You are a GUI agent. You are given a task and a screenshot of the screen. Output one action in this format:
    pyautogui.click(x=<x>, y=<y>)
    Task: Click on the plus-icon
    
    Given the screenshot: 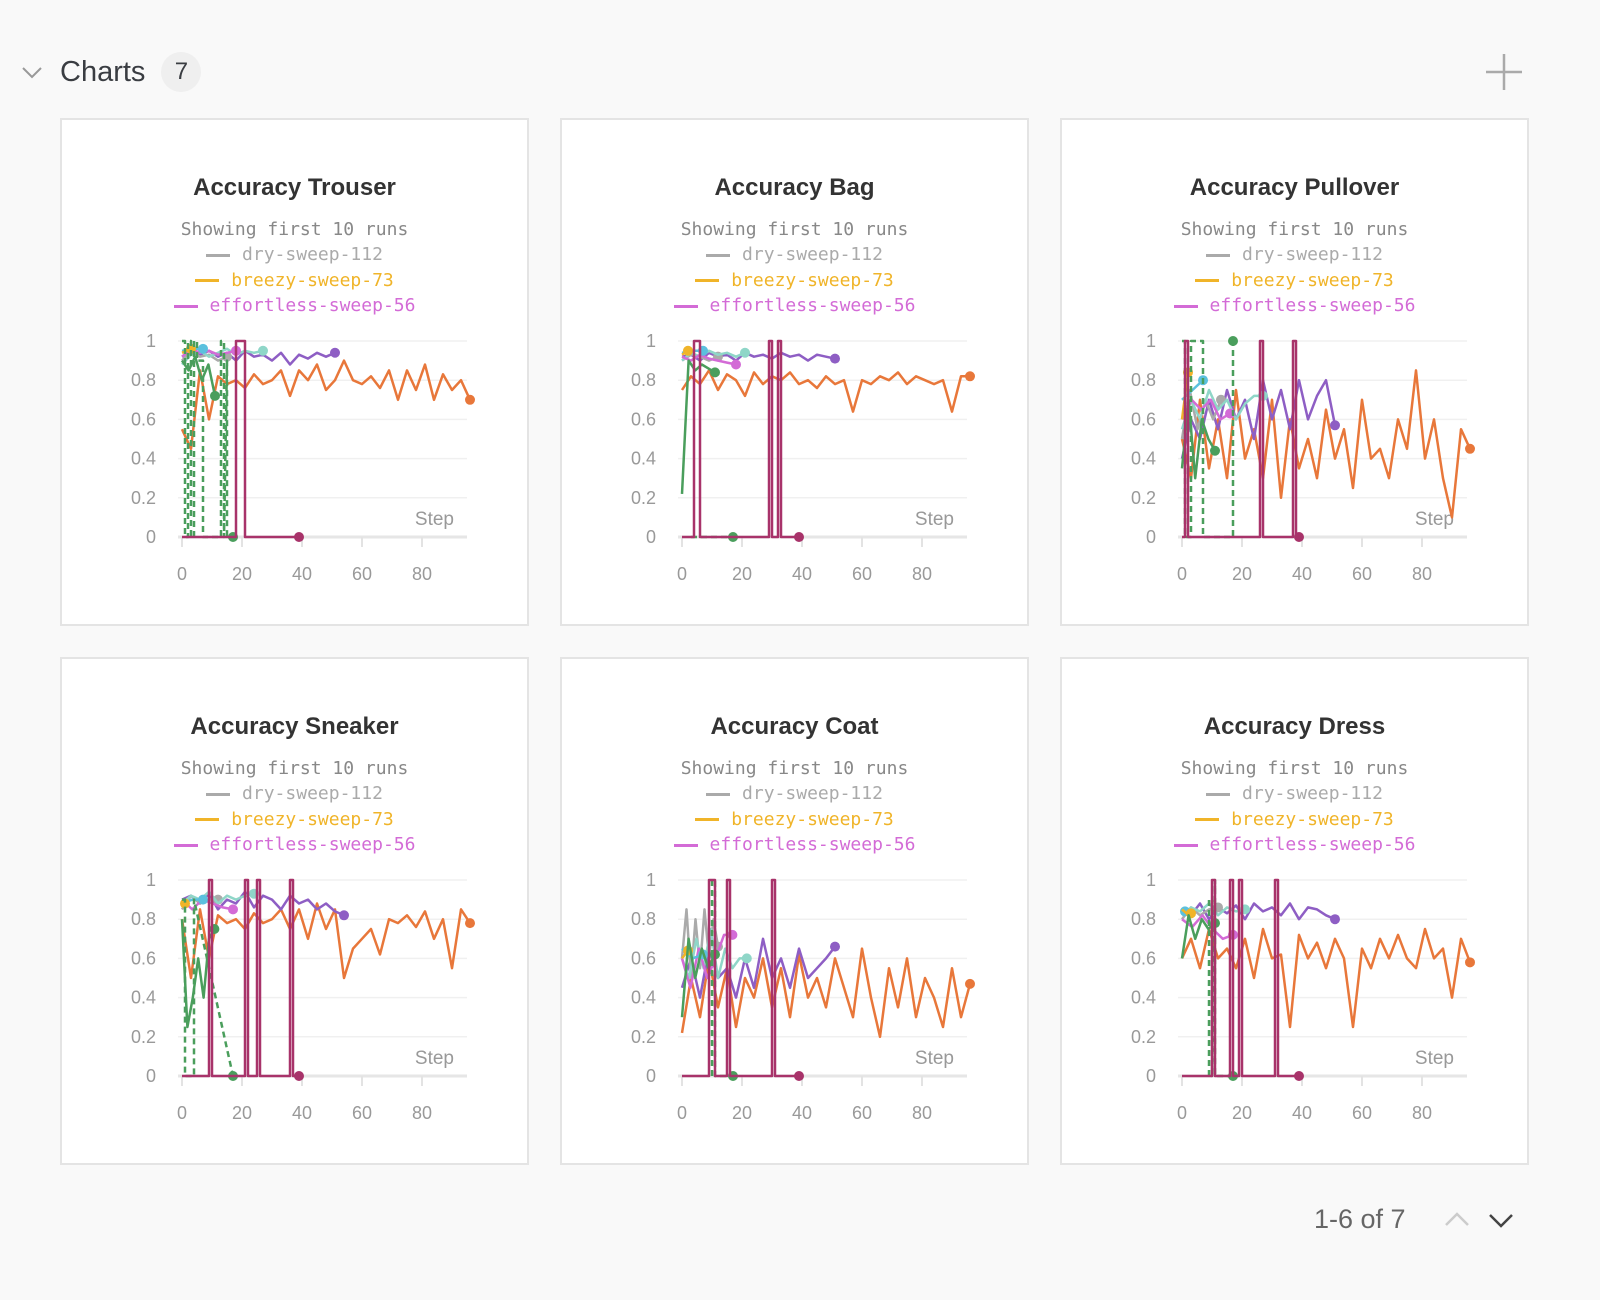 What is the action you would take?
    pyautogui.click(x=1504, y=72)
    